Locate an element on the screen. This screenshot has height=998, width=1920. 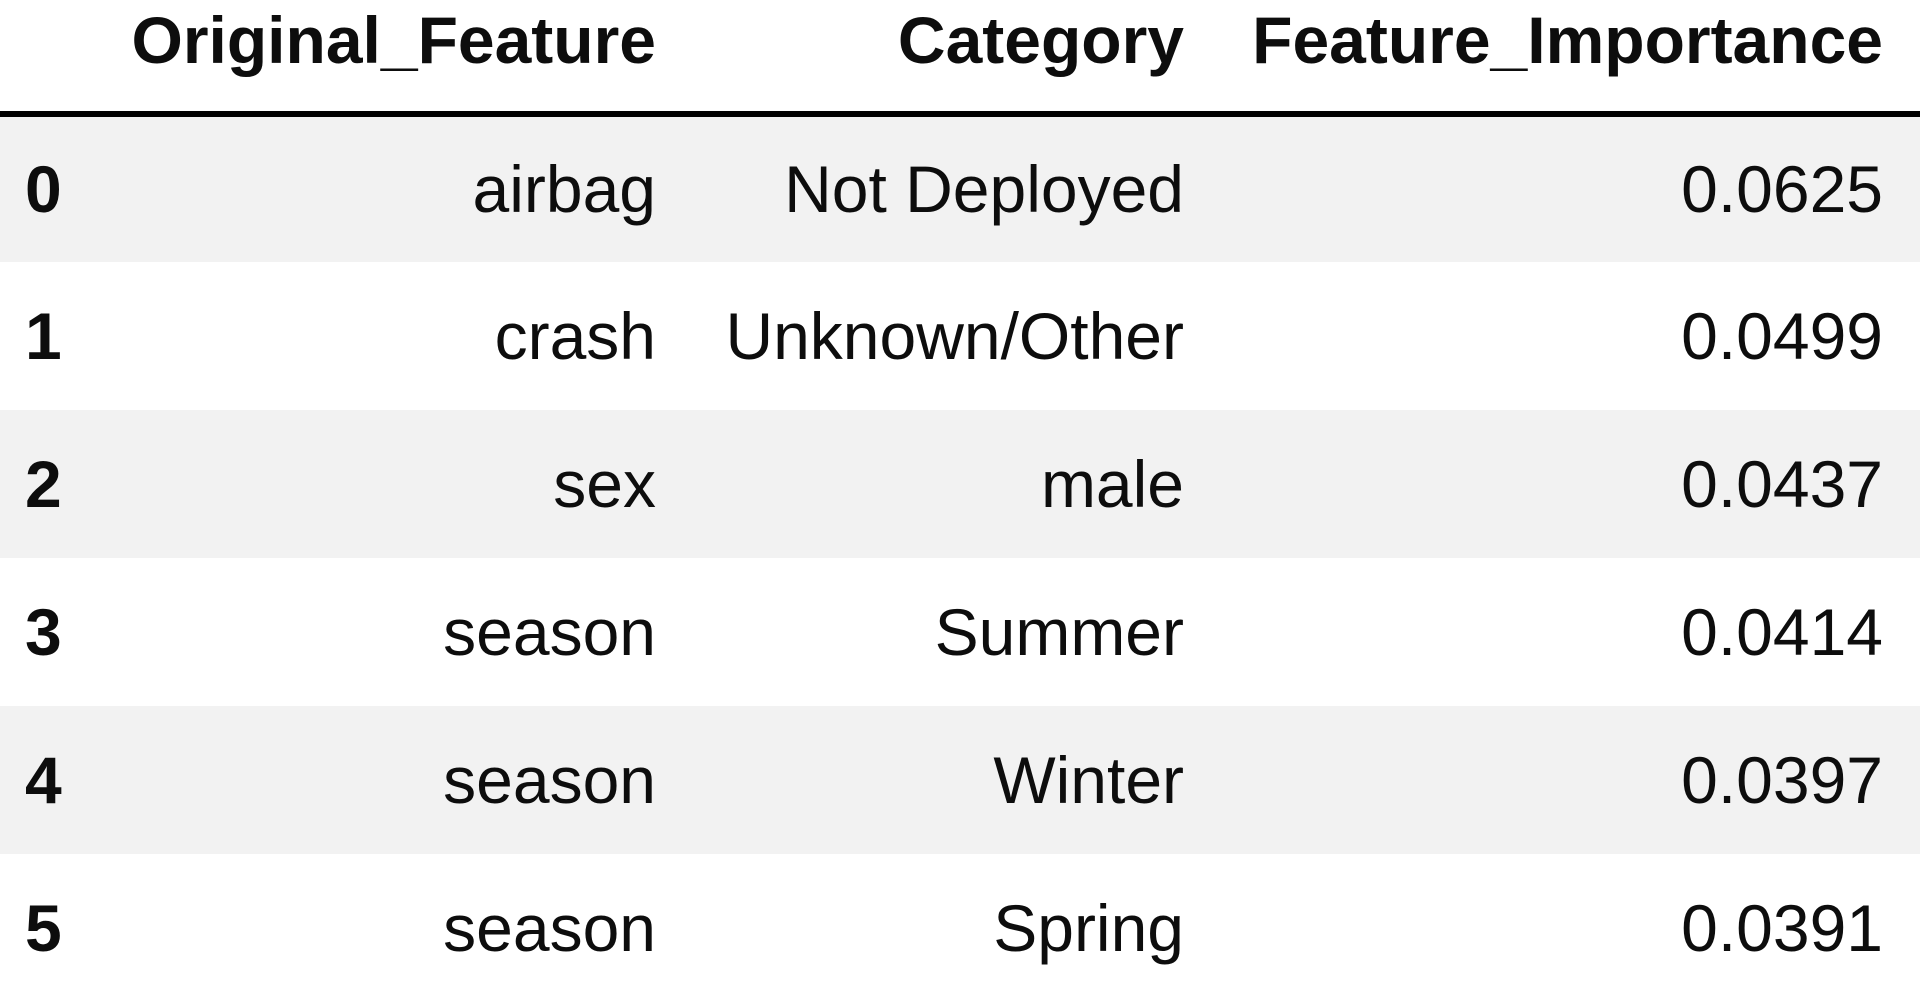
row-index-cell: 5 is located at coordinates (43, 927).